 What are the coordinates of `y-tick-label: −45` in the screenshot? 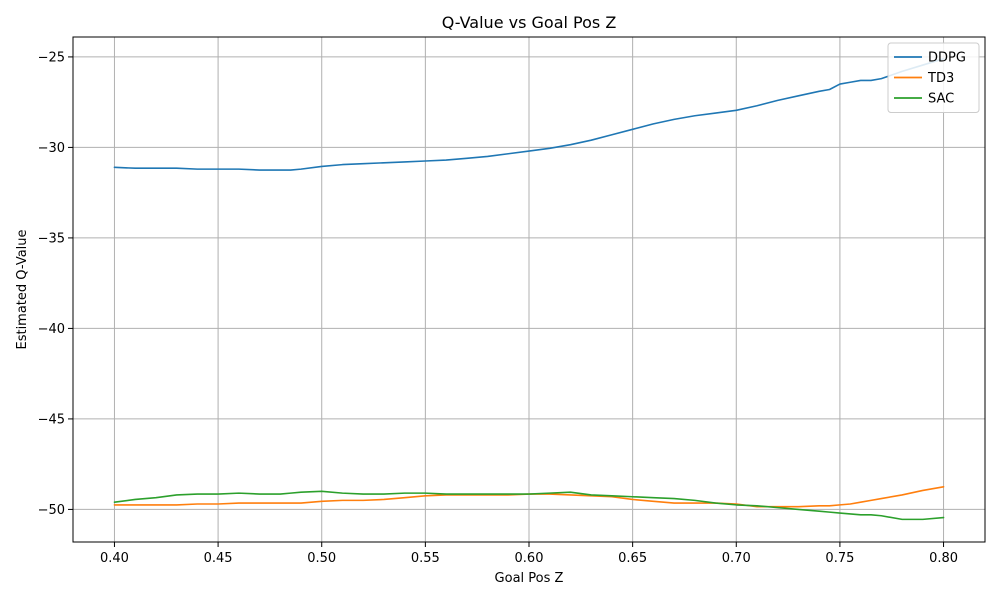 It's located at (51, 419).